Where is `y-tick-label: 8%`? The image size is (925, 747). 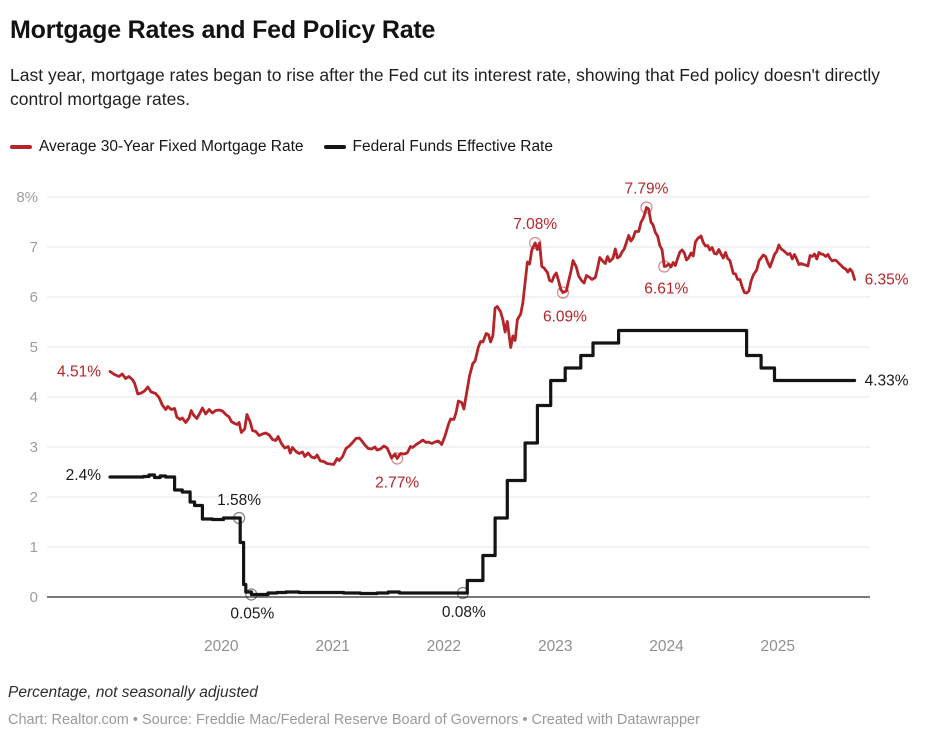 y-tick-label: 8% is located at coordinates (27, 197).